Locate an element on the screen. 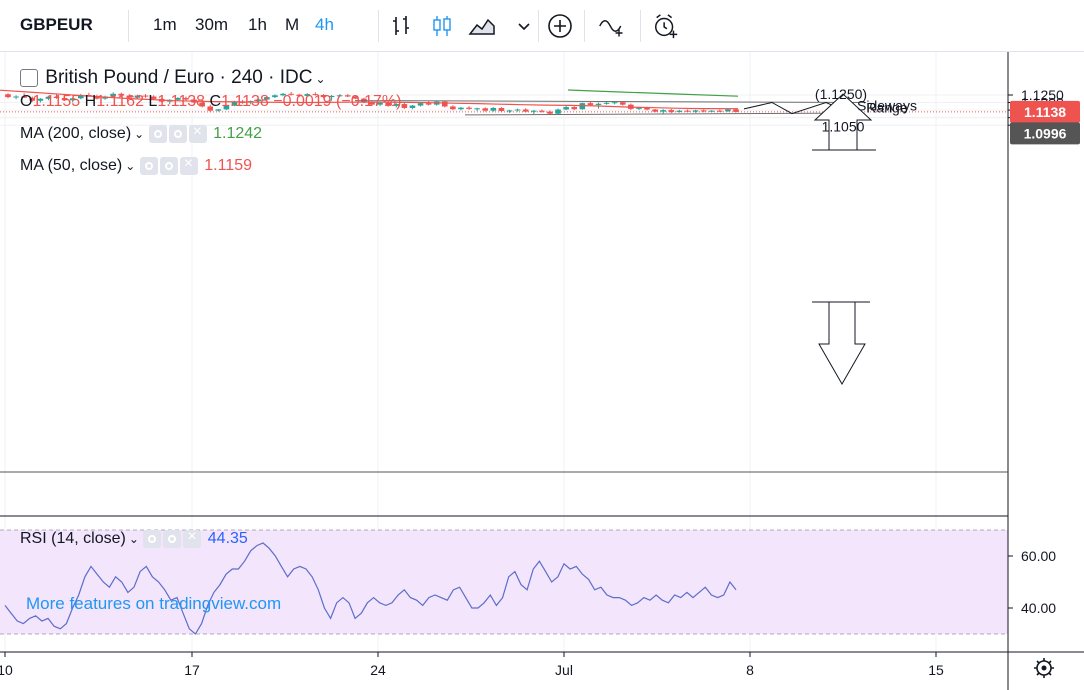 The image size is (1084, 690). interval-1h-button: 1h is located at coordinates (257, 24).